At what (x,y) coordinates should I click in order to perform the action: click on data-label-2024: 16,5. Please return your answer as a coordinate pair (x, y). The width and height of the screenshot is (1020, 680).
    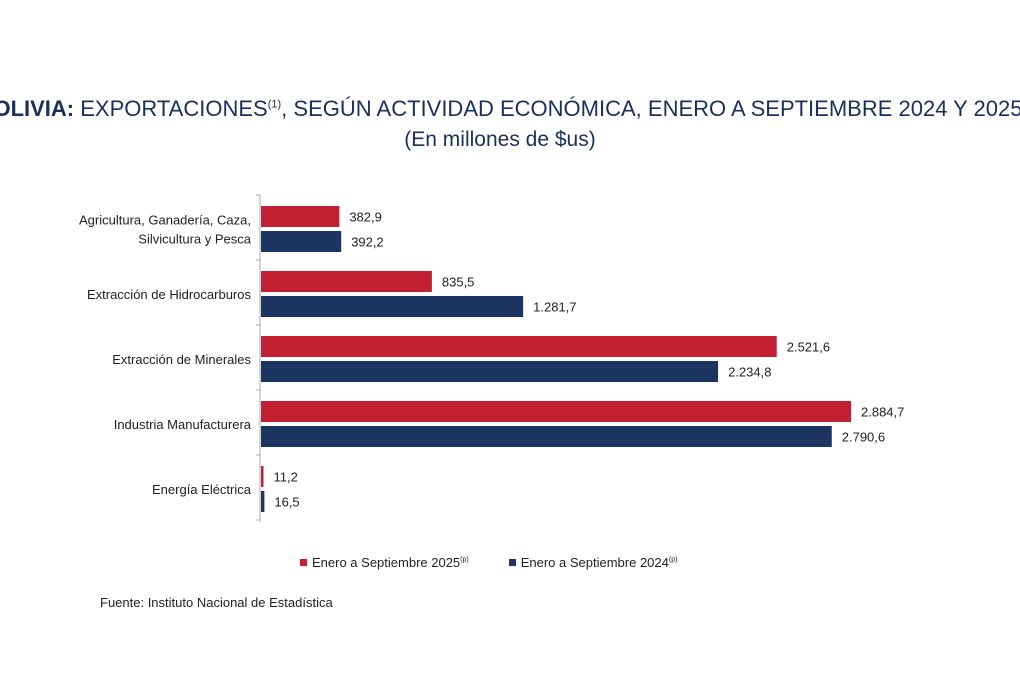
    Looking at the image, I should click on (286, 502).